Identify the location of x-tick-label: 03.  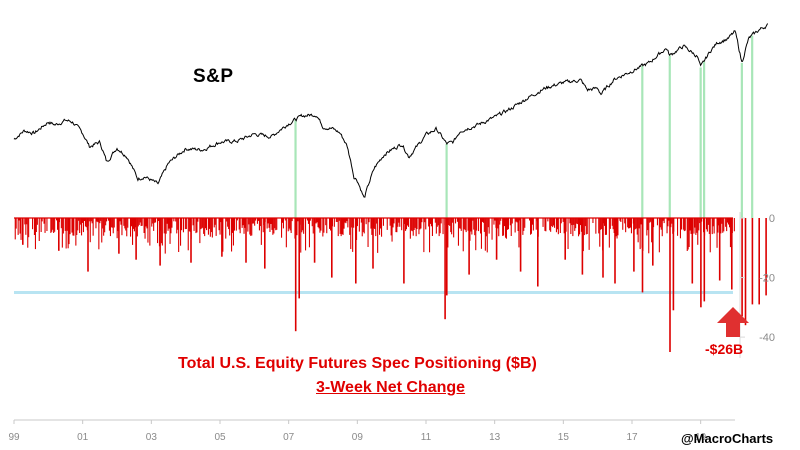
(152, 437).